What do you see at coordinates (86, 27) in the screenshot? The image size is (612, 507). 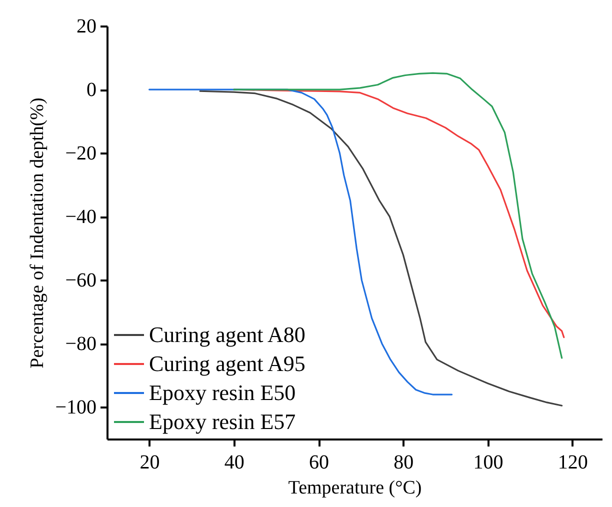 I see `y-tick-label: 20` at bounding box center [86, 27].